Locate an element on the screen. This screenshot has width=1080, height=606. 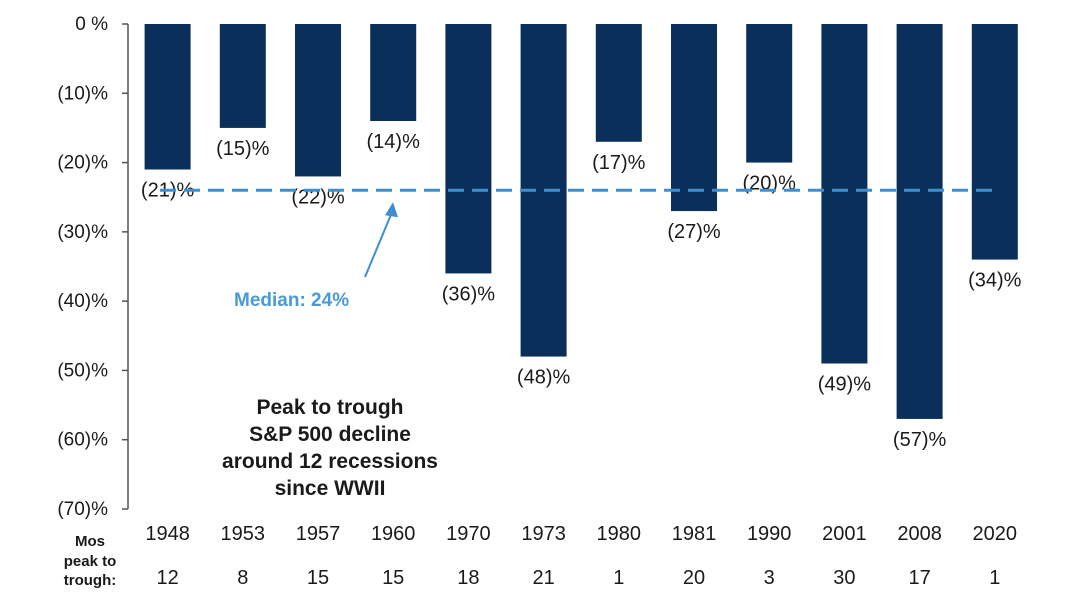
y-tick-label: (60)% is located at coordinates (82, 440).